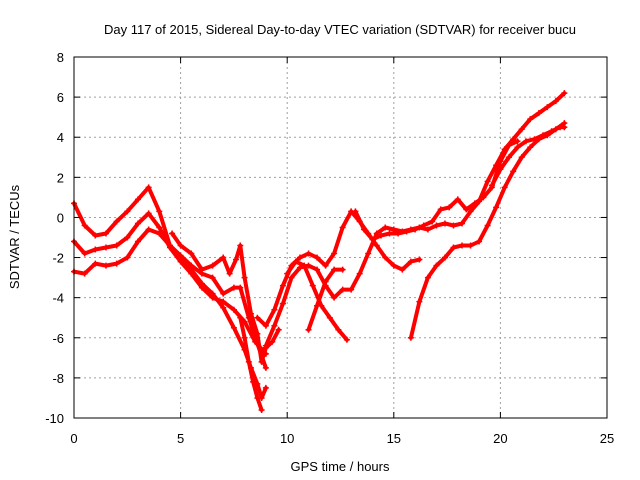 Image resolution: width=640 pixels, height=480 pixels. What do you see at coordinates (58, 338) in the screenshot?
I see `y-tick-label: -6` at bounding box center [58, 338].